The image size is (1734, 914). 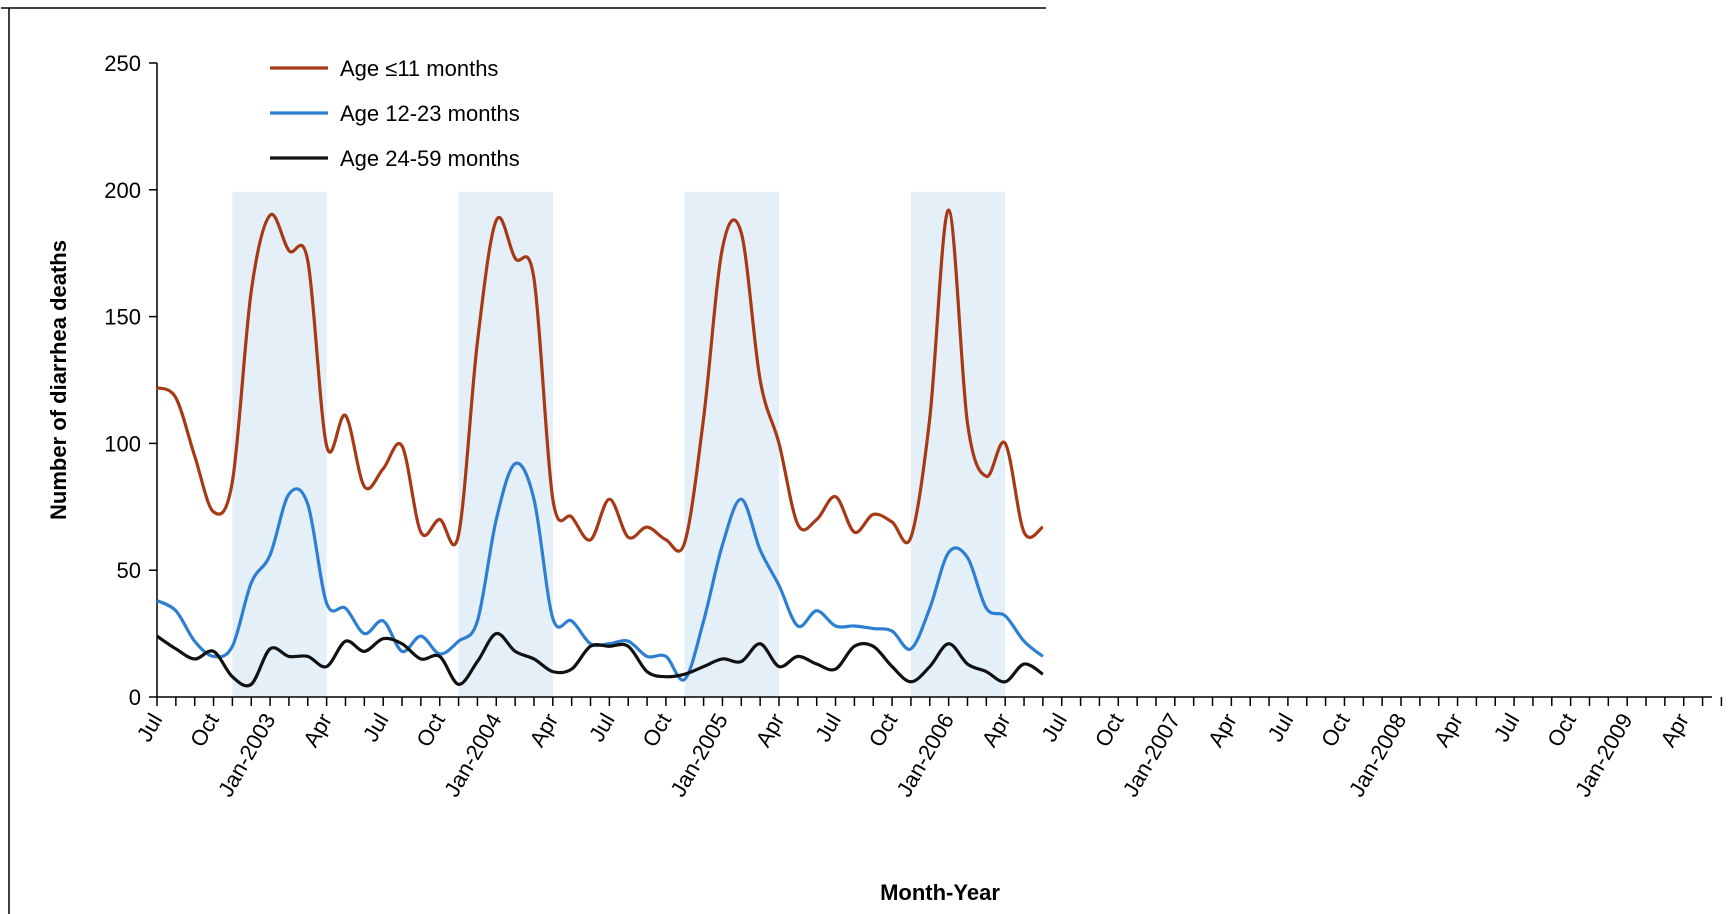 I want to click on legend-label: Age 12-23 months, so click(x=430, y=113).